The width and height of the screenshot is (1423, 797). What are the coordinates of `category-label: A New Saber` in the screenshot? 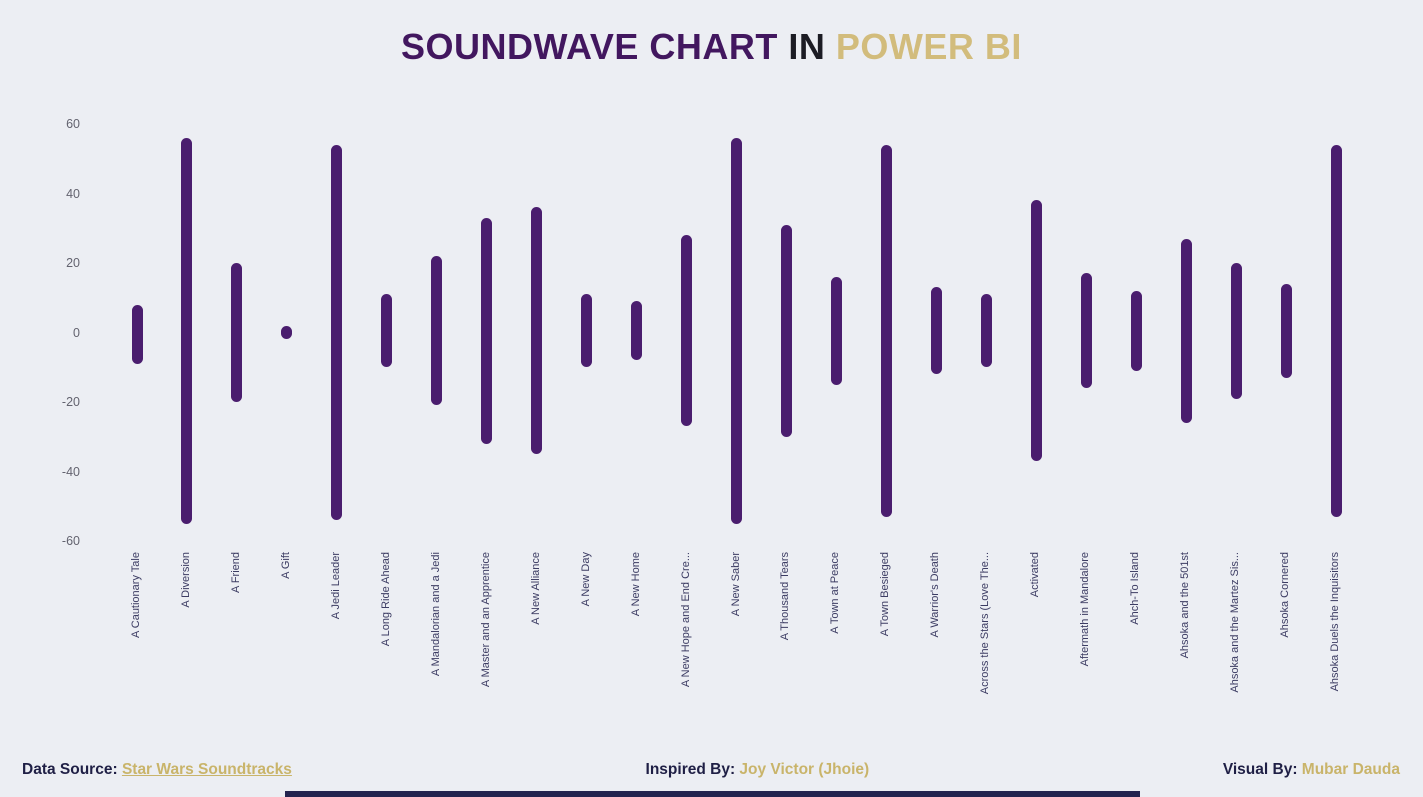 It's located at (735, 584).